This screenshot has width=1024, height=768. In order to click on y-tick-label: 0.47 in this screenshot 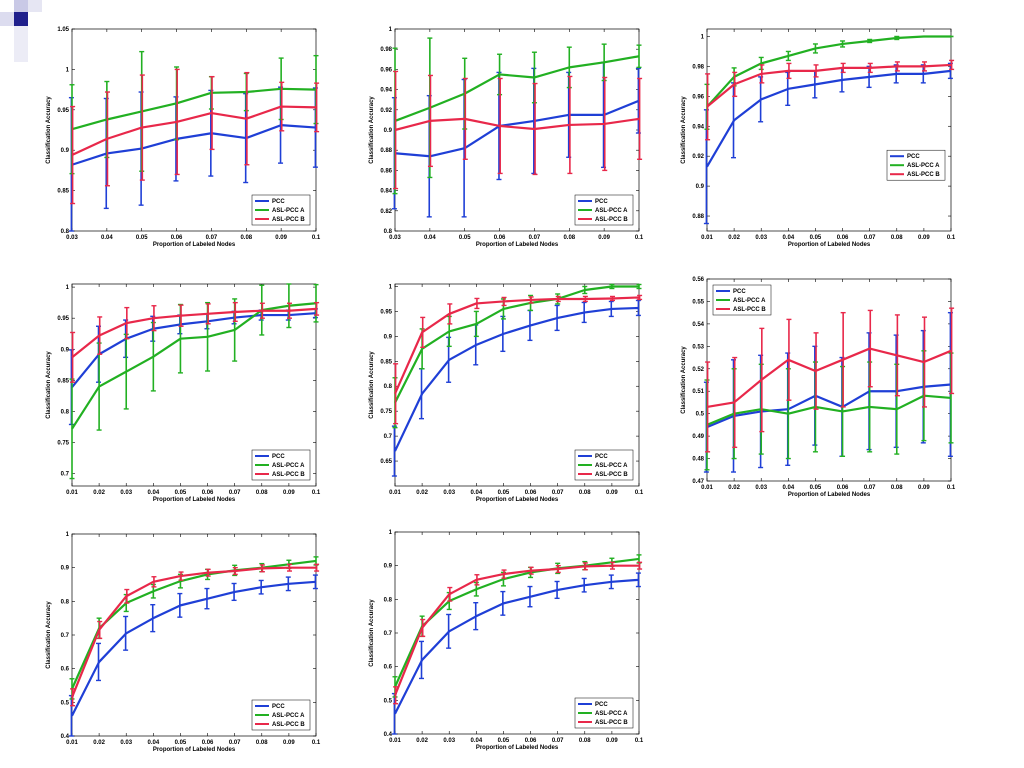, I will do `click(698, 482)`.